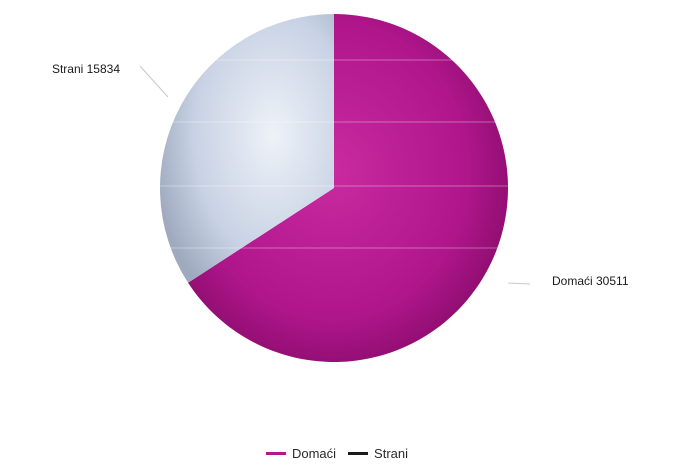 The width and height of the screenshot is (674, 469). I want to click on legend-label-domaci: Domaći, so click(314, 453).